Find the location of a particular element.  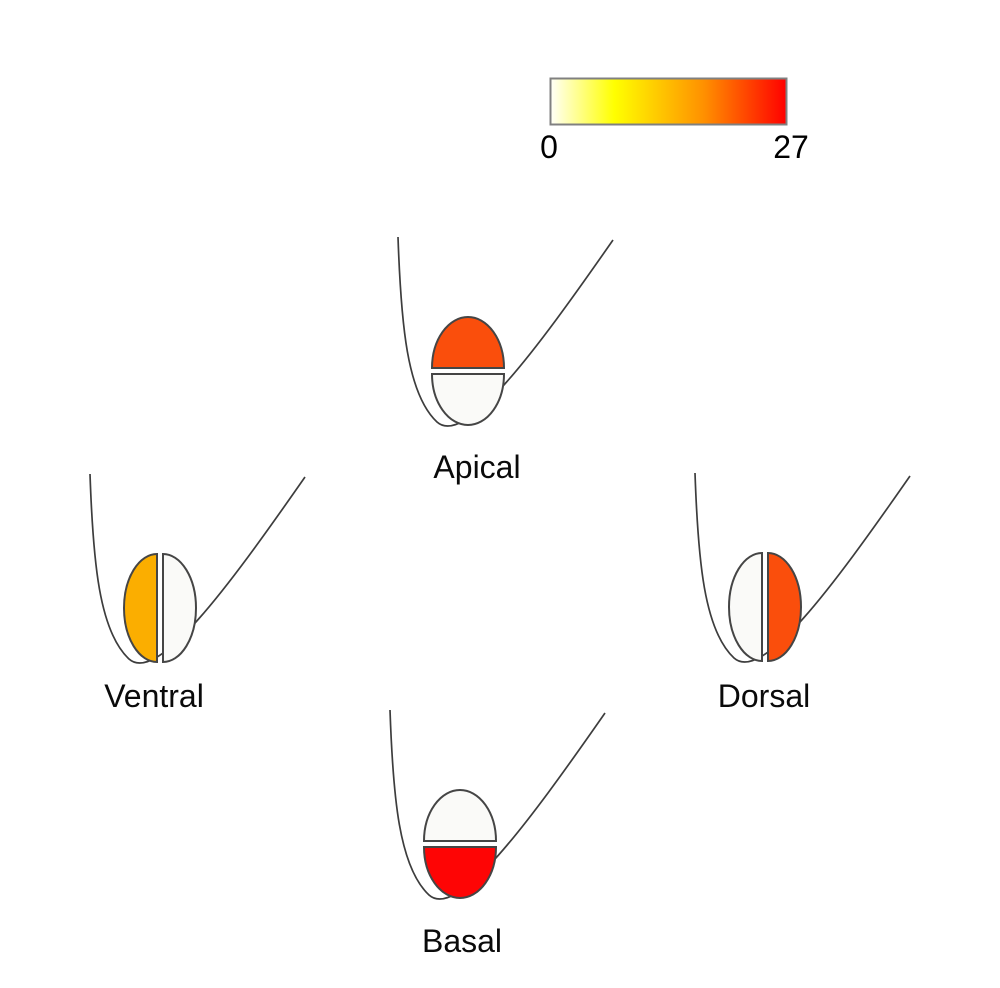

apical-empty-half is located at coordinates (468, 399).